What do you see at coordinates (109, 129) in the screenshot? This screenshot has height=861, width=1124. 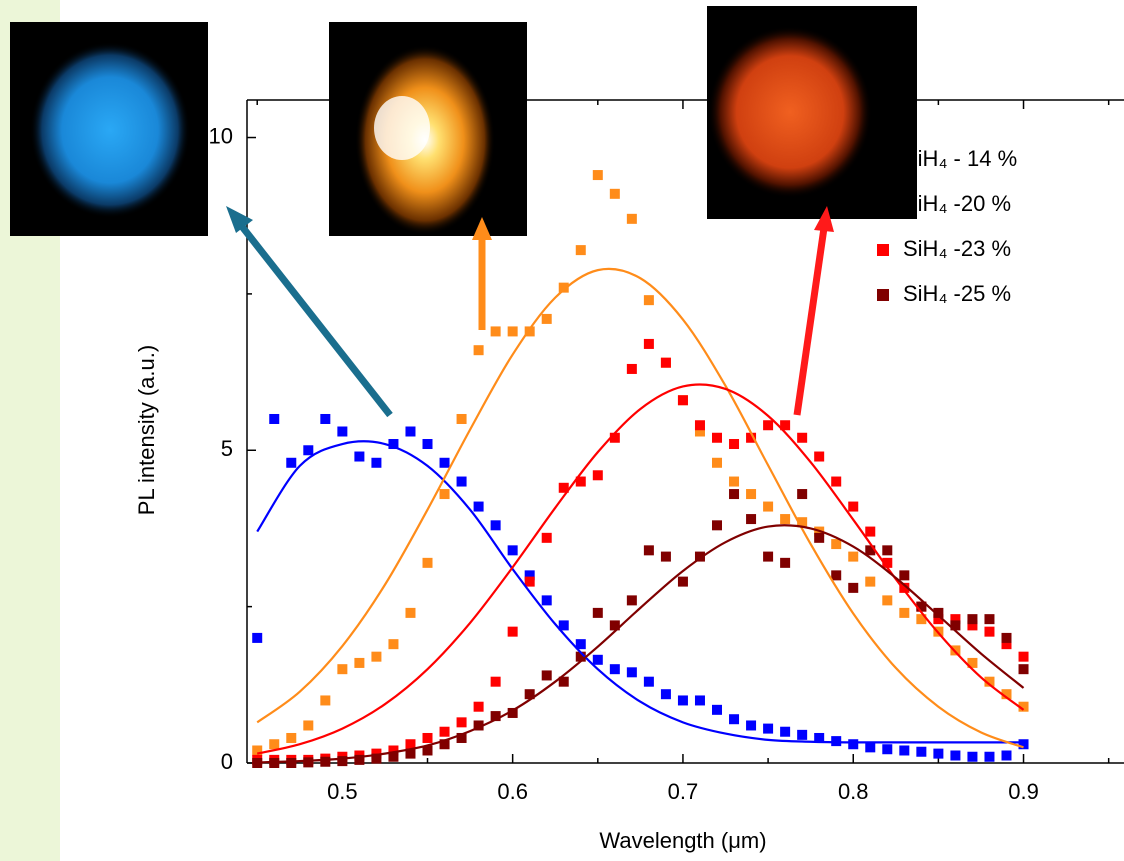 I see `photo-blue` at bounding box center [109, 129].